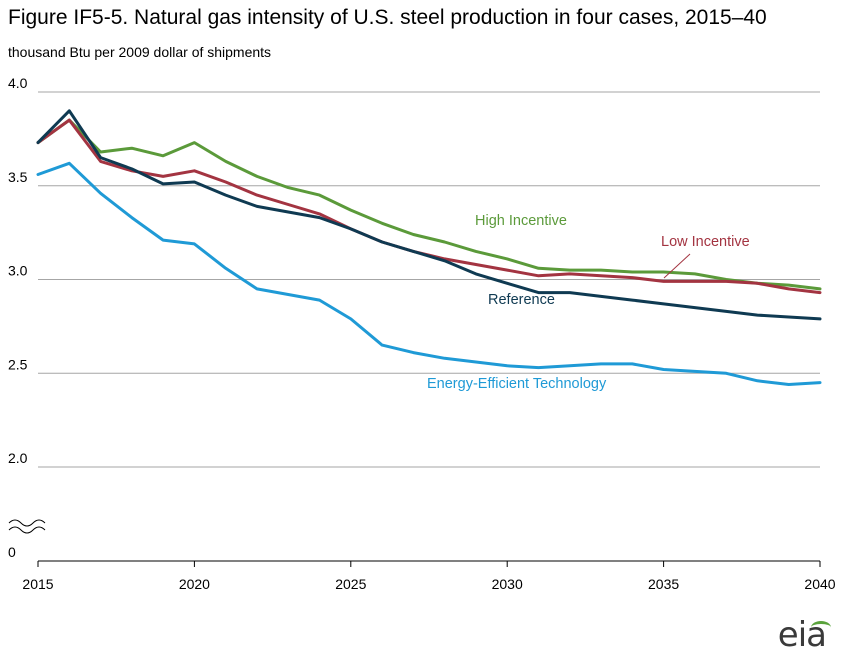  What do you see at coordinates (12, 552) in the screenshot?
I see `y-tick-label-0: 0` at bounding box center [12, 552].